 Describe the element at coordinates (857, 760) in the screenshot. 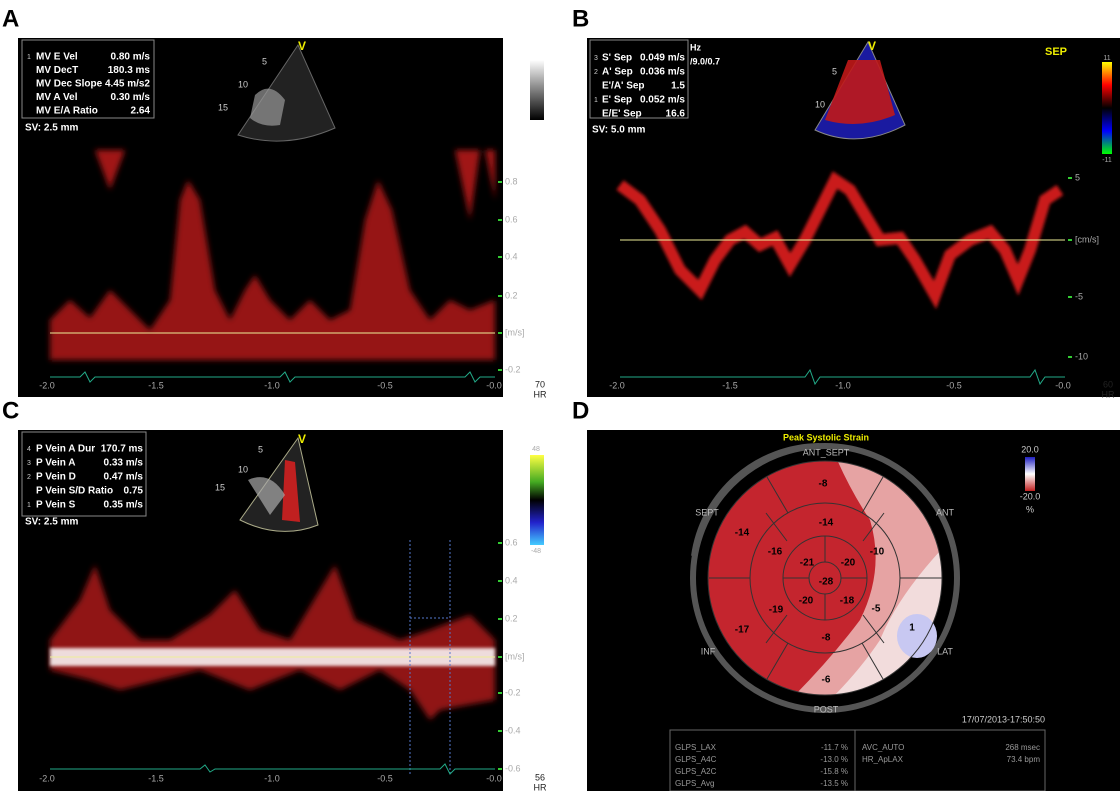

I see `strain-table` at that location.